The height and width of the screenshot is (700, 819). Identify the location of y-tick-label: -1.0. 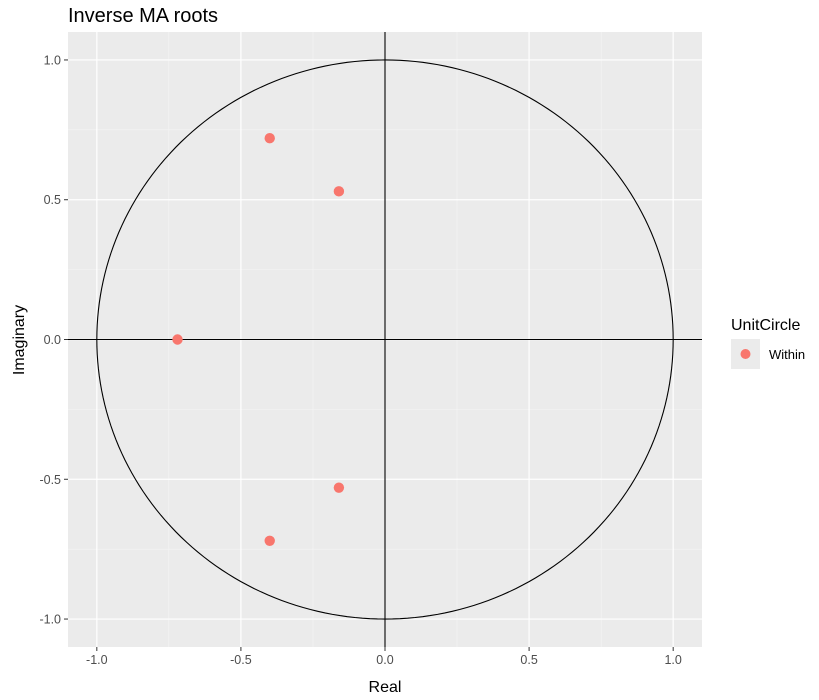
(50, 620).